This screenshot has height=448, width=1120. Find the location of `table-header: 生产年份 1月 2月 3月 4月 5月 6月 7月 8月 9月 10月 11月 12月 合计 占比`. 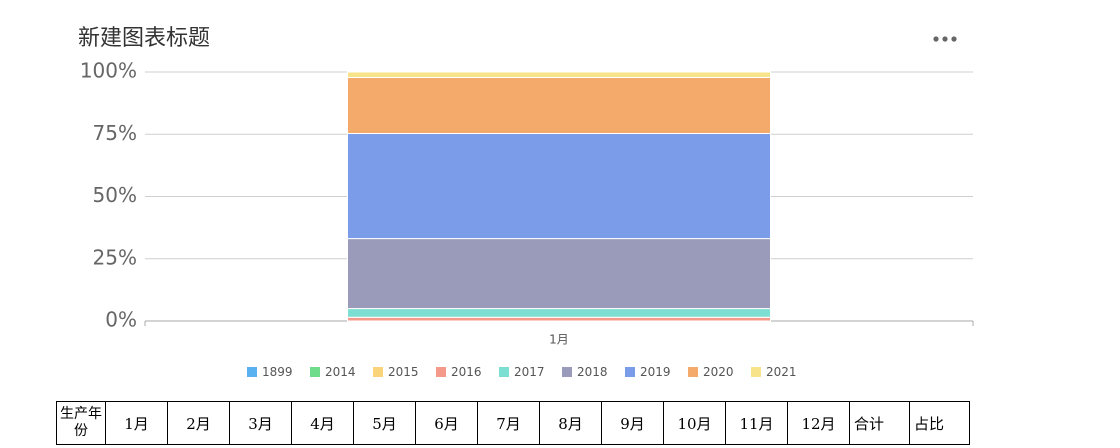

table-header: 生产年份 1月 2月 3月 4月 5月 6月 7月 8月 9月 10月 11月 12月 合计 占比 is located at coordinates (513, 423).